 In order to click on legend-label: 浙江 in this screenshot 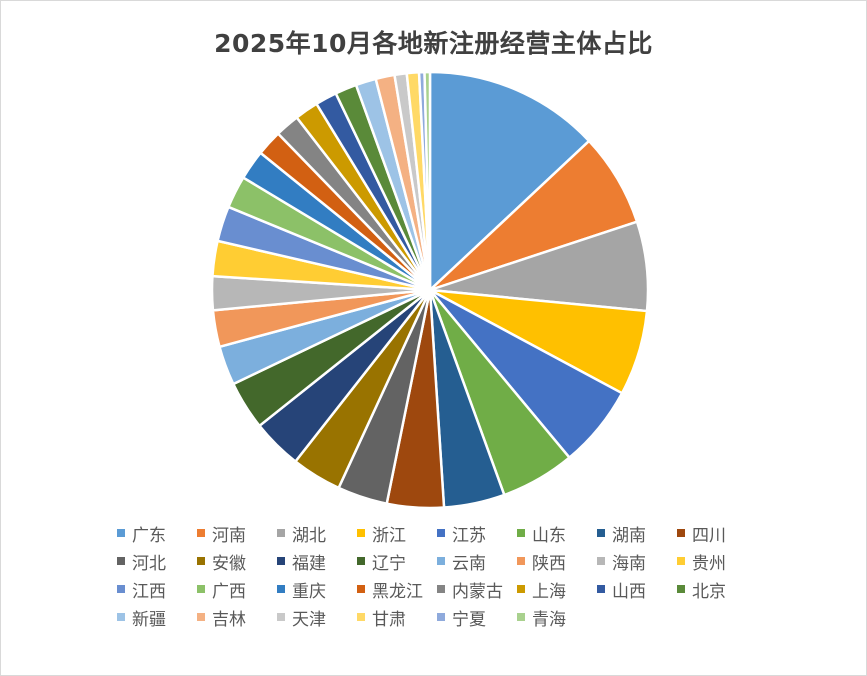, I will do `click(389, 535)`.